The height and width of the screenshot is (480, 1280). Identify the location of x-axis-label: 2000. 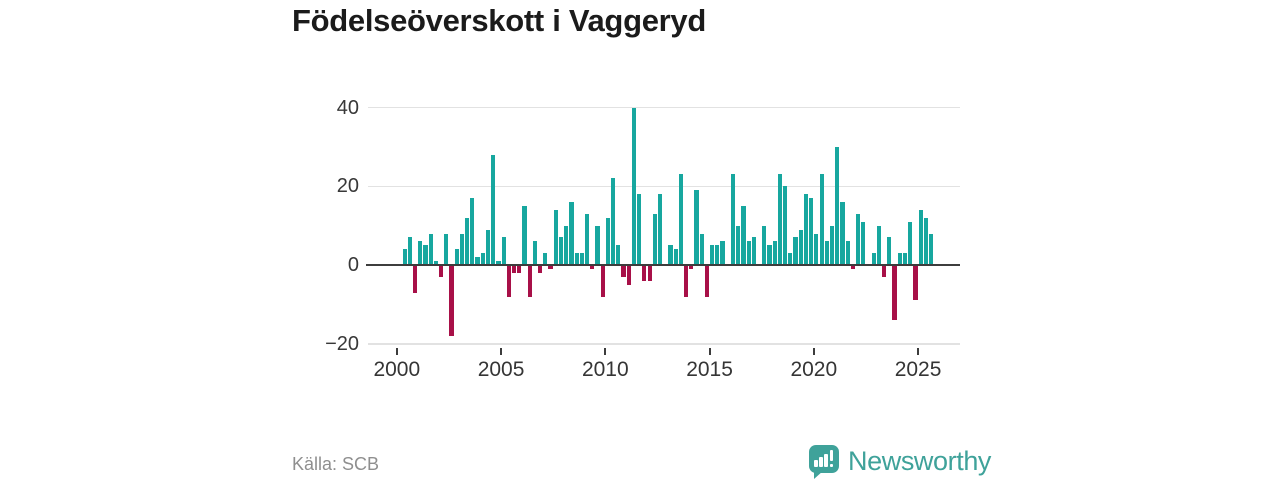
(397, 369).